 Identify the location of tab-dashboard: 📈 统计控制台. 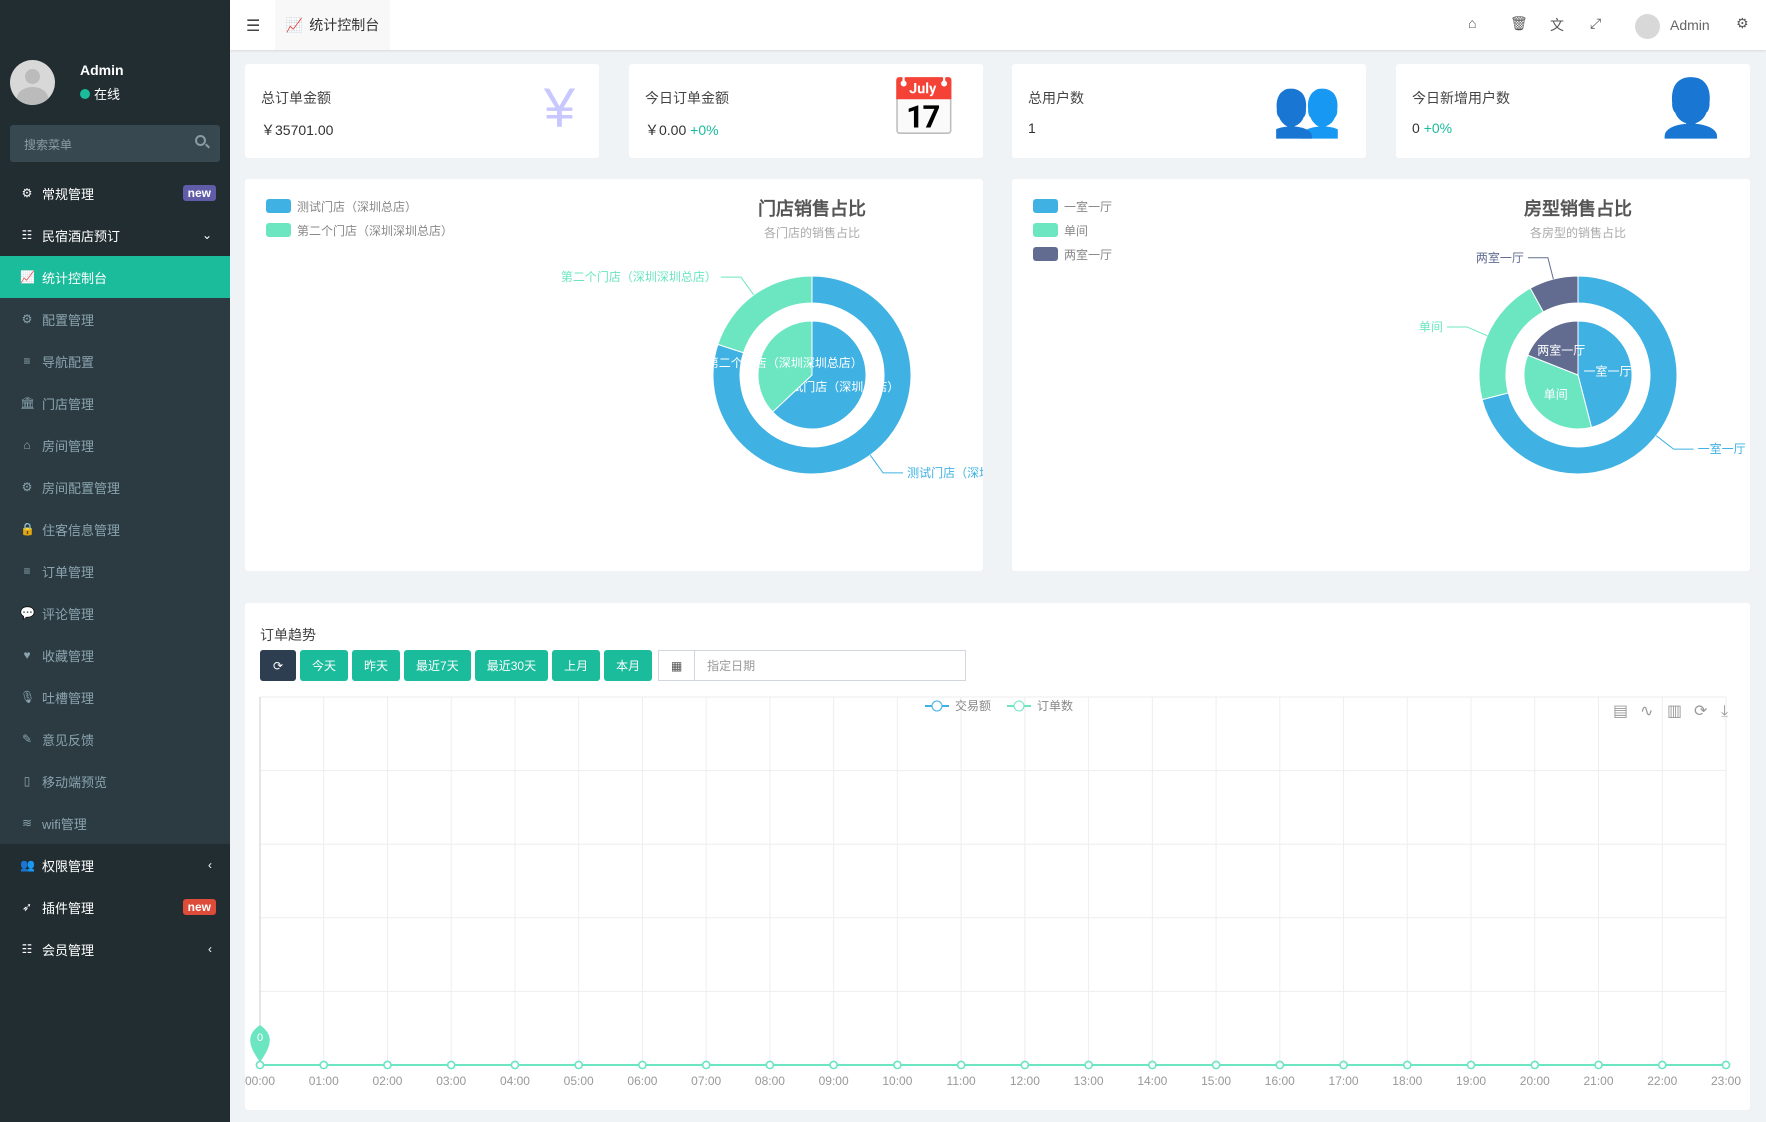
(332, 25).